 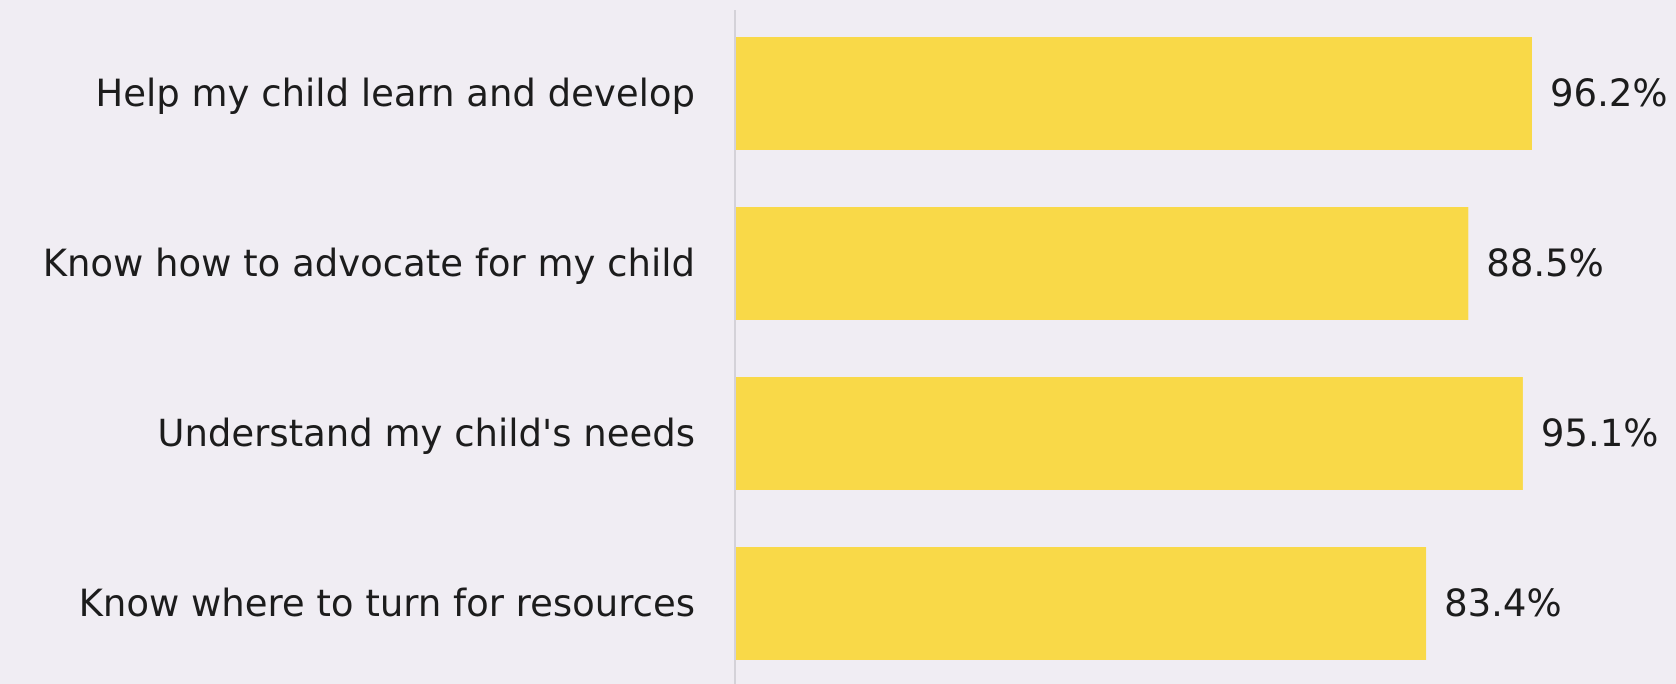 What do you see at coordinates (426, 433) in the screenshot?
I see `category-label-3: Understand my child's needs` at bounding box center [426, 433].